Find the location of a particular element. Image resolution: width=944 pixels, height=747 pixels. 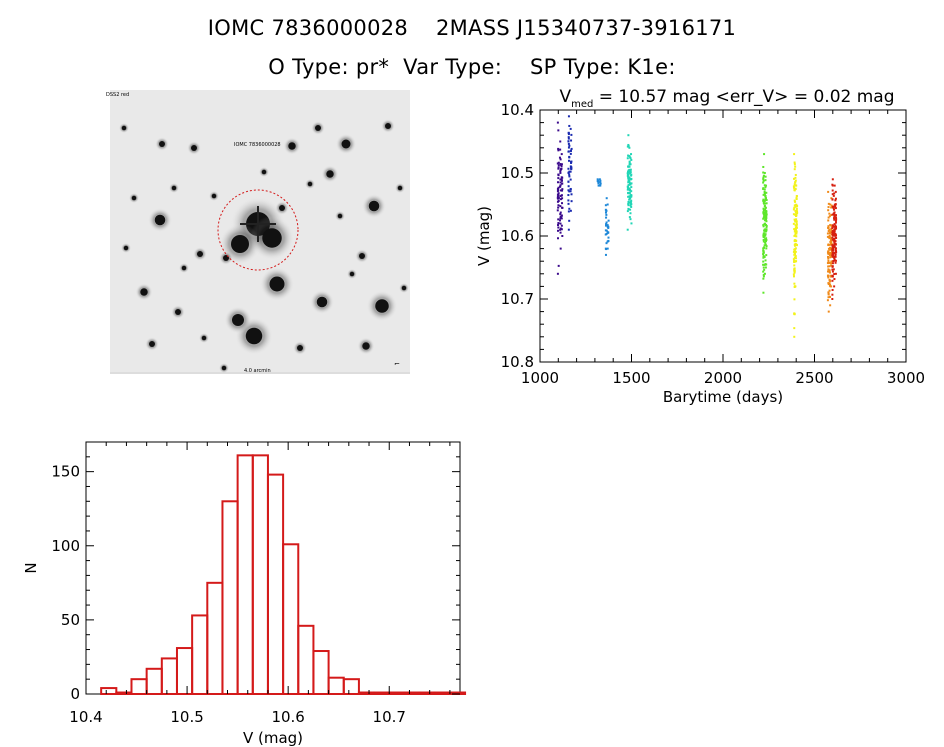

hist-xtick-label: 10.6 is located at coordinates (287, 717).